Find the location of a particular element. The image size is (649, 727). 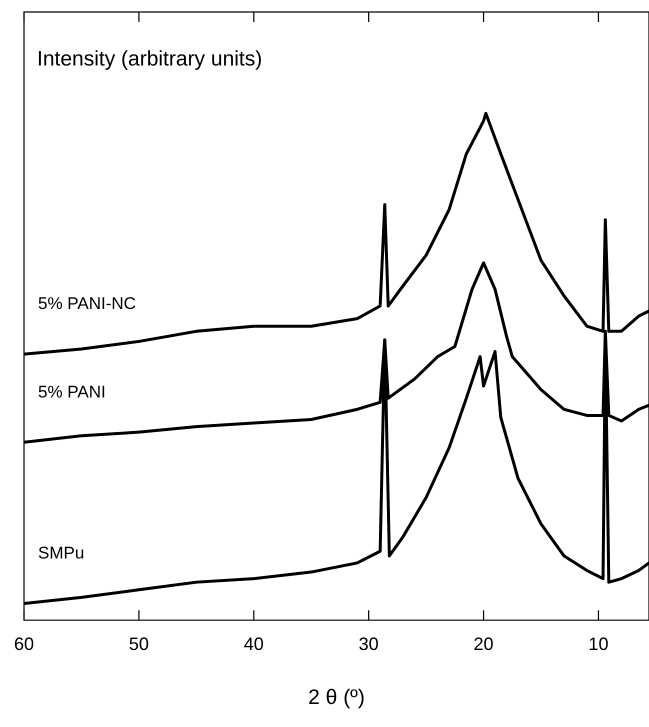

x-tick-label: 60 is located at coordinates (24, 644).